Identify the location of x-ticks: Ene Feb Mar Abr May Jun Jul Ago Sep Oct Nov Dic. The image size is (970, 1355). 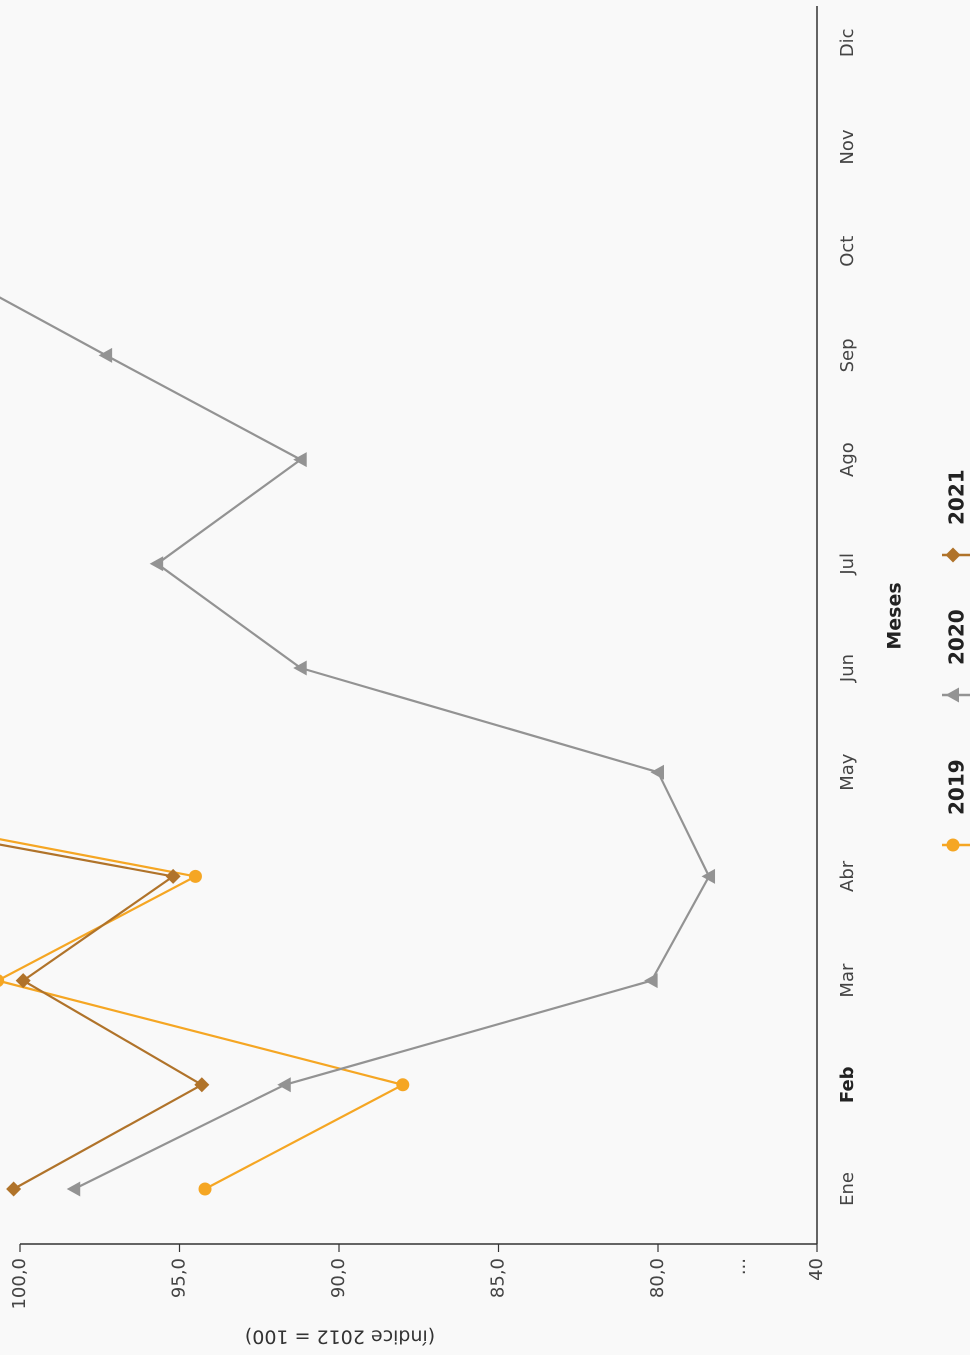
(847, 617).